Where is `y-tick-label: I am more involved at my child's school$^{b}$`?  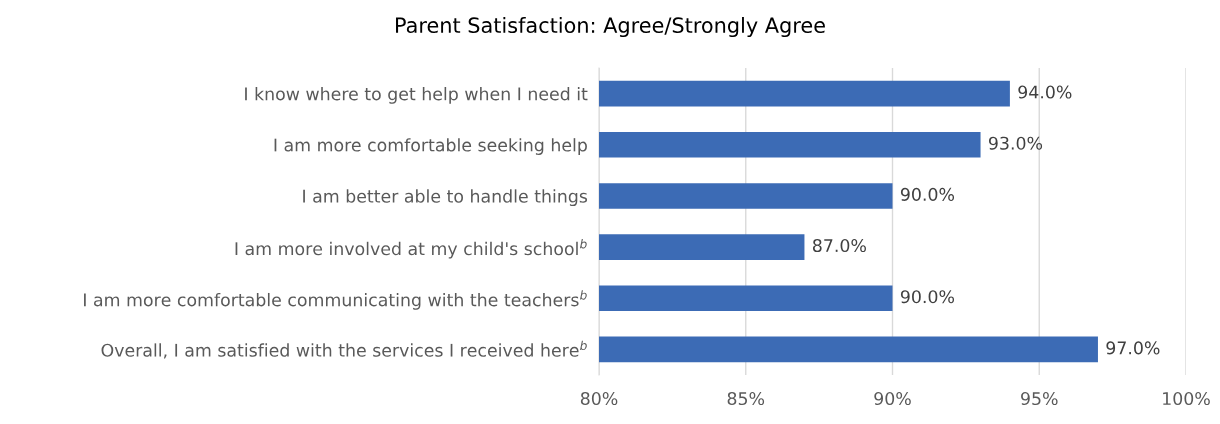 y-tick-label: I am more involved at my child's school$^{b}$ is located at coordinates (411, 249).